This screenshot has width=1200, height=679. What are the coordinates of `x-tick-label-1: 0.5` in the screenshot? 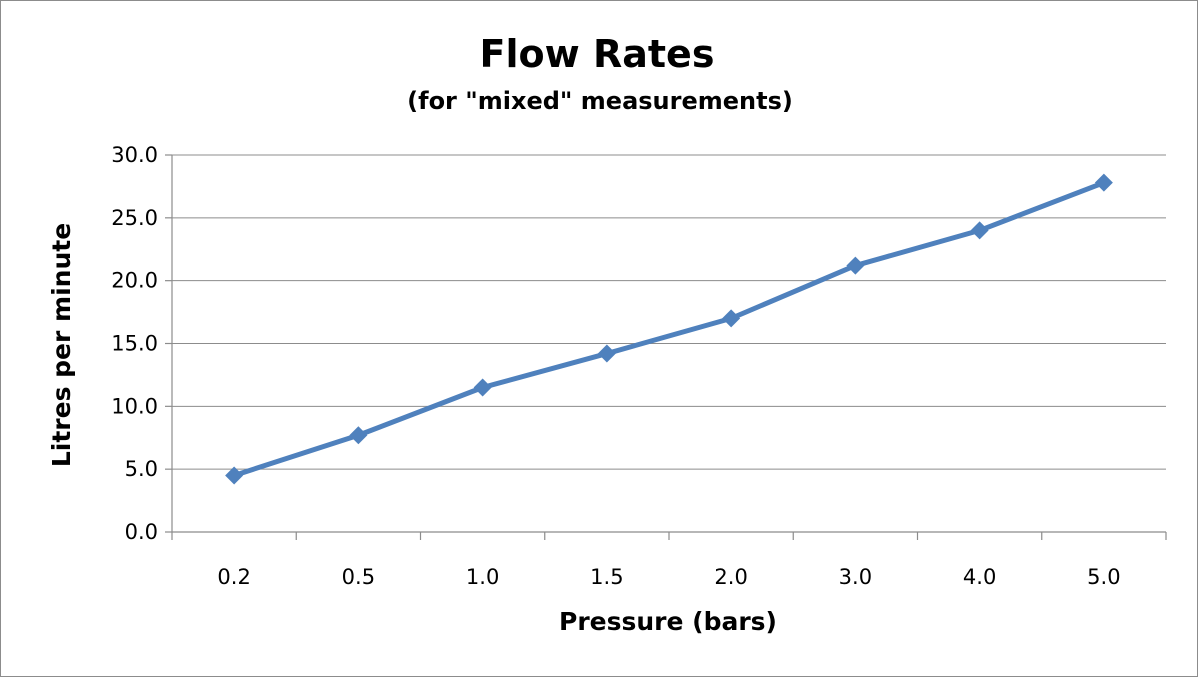 It's located at (358, 577).